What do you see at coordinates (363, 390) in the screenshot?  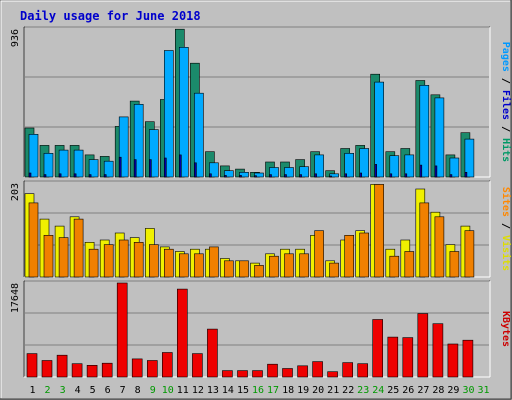 I see `x-tick-label: 23` at bounding box center [363, 390].